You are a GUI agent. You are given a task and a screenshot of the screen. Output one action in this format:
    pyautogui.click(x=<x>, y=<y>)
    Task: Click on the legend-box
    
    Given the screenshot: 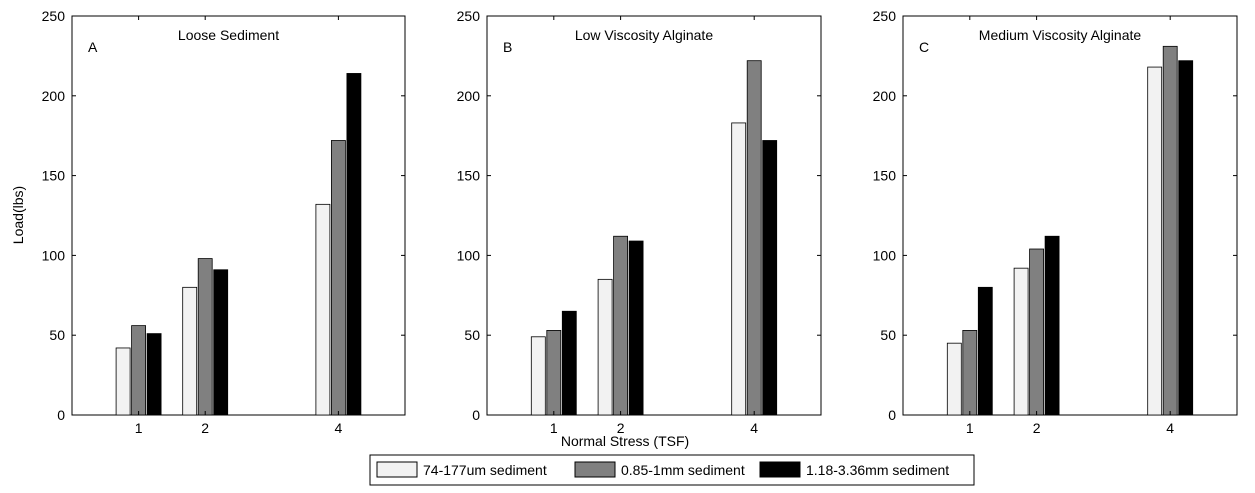 What is the action you would take?
    pyautogui.click(x=672, y=470)
    